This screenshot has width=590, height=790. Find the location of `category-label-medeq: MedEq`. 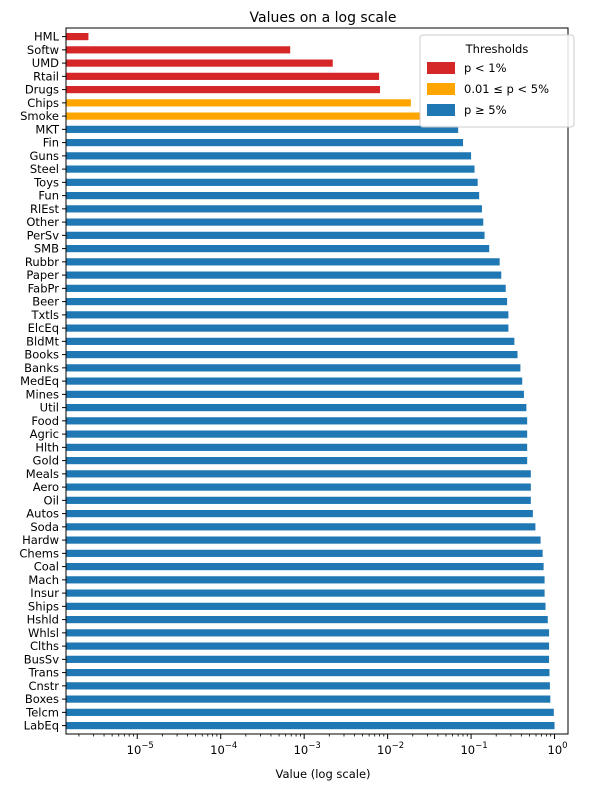

category-label-medeq: MedEq is located at coordinates (39, 381).